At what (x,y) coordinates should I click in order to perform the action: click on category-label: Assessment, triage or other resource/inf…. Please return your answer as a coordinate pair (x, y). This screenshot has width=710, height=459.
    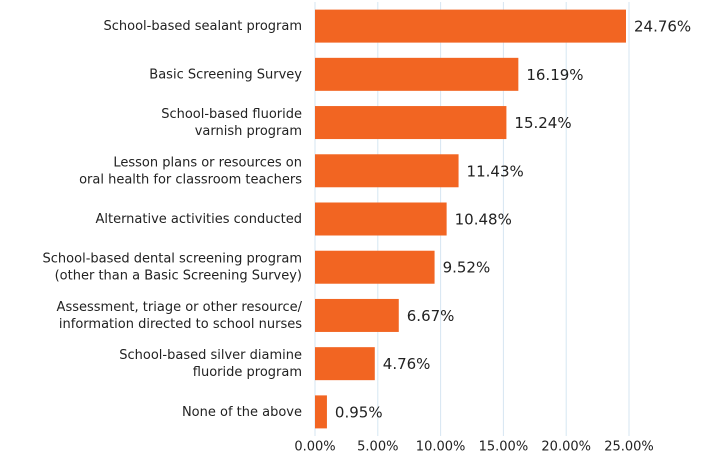
    Looking at the image, I should click on (180, 315).